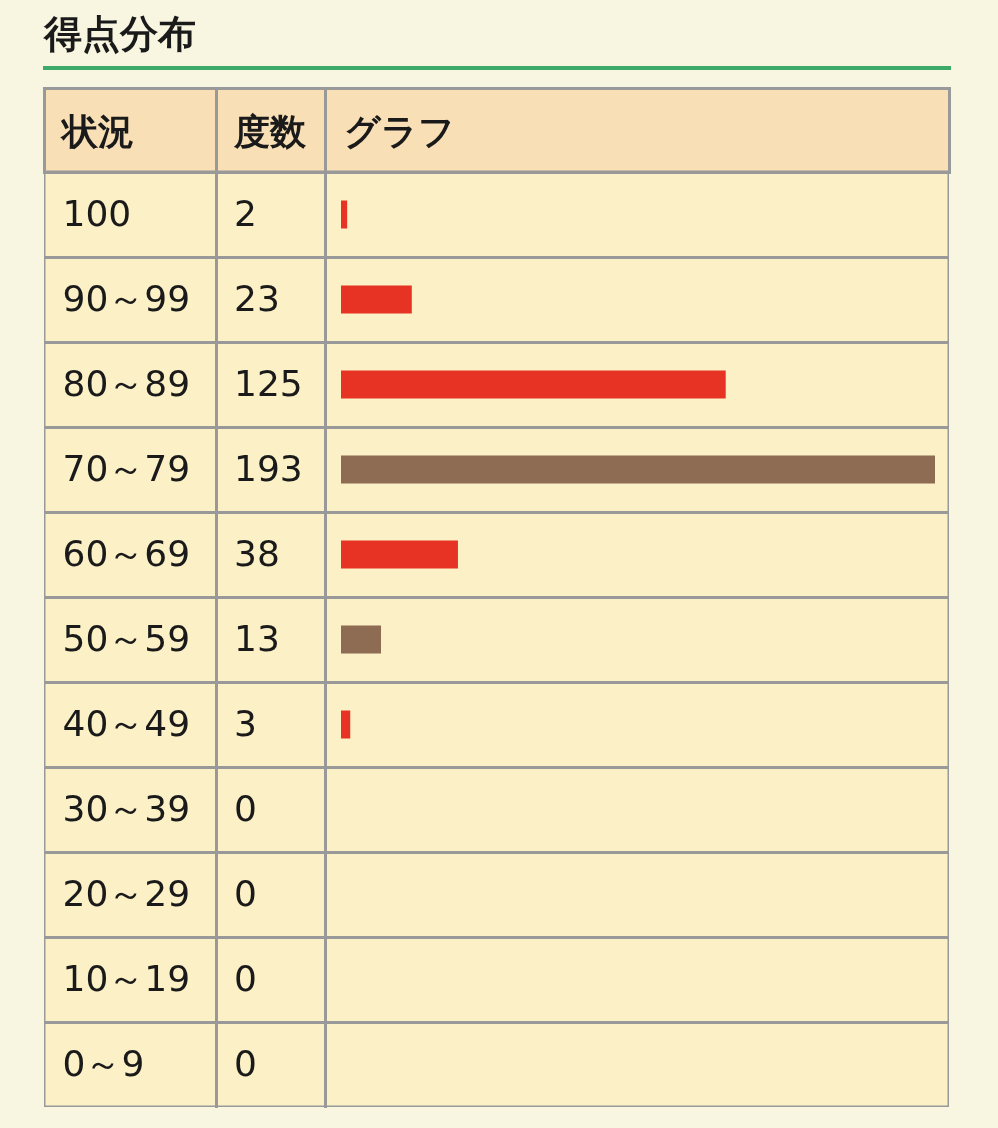  Describe the element at coordinates (257, 553) in the screenshot. I see `data-label: 38` at that location.